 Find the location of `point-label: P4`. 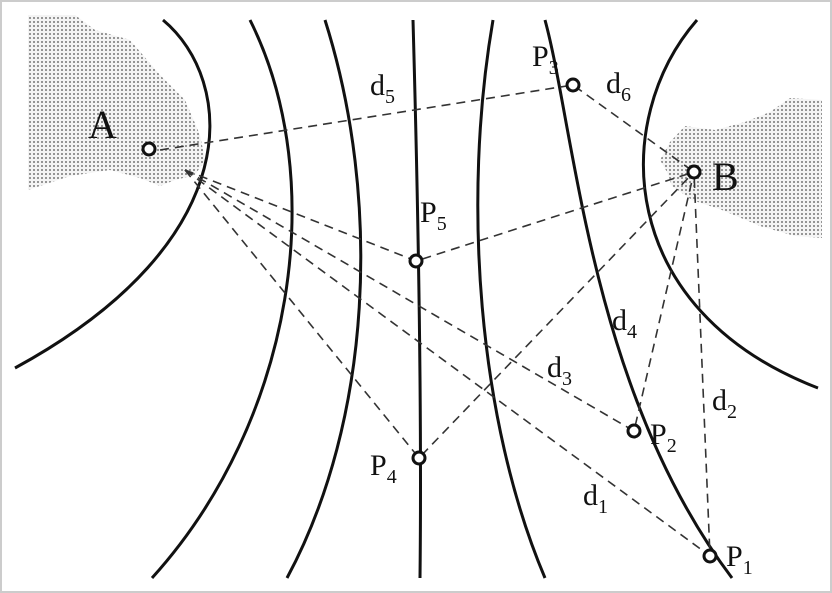

point-label: P4 is located at coordinates (383, 468).